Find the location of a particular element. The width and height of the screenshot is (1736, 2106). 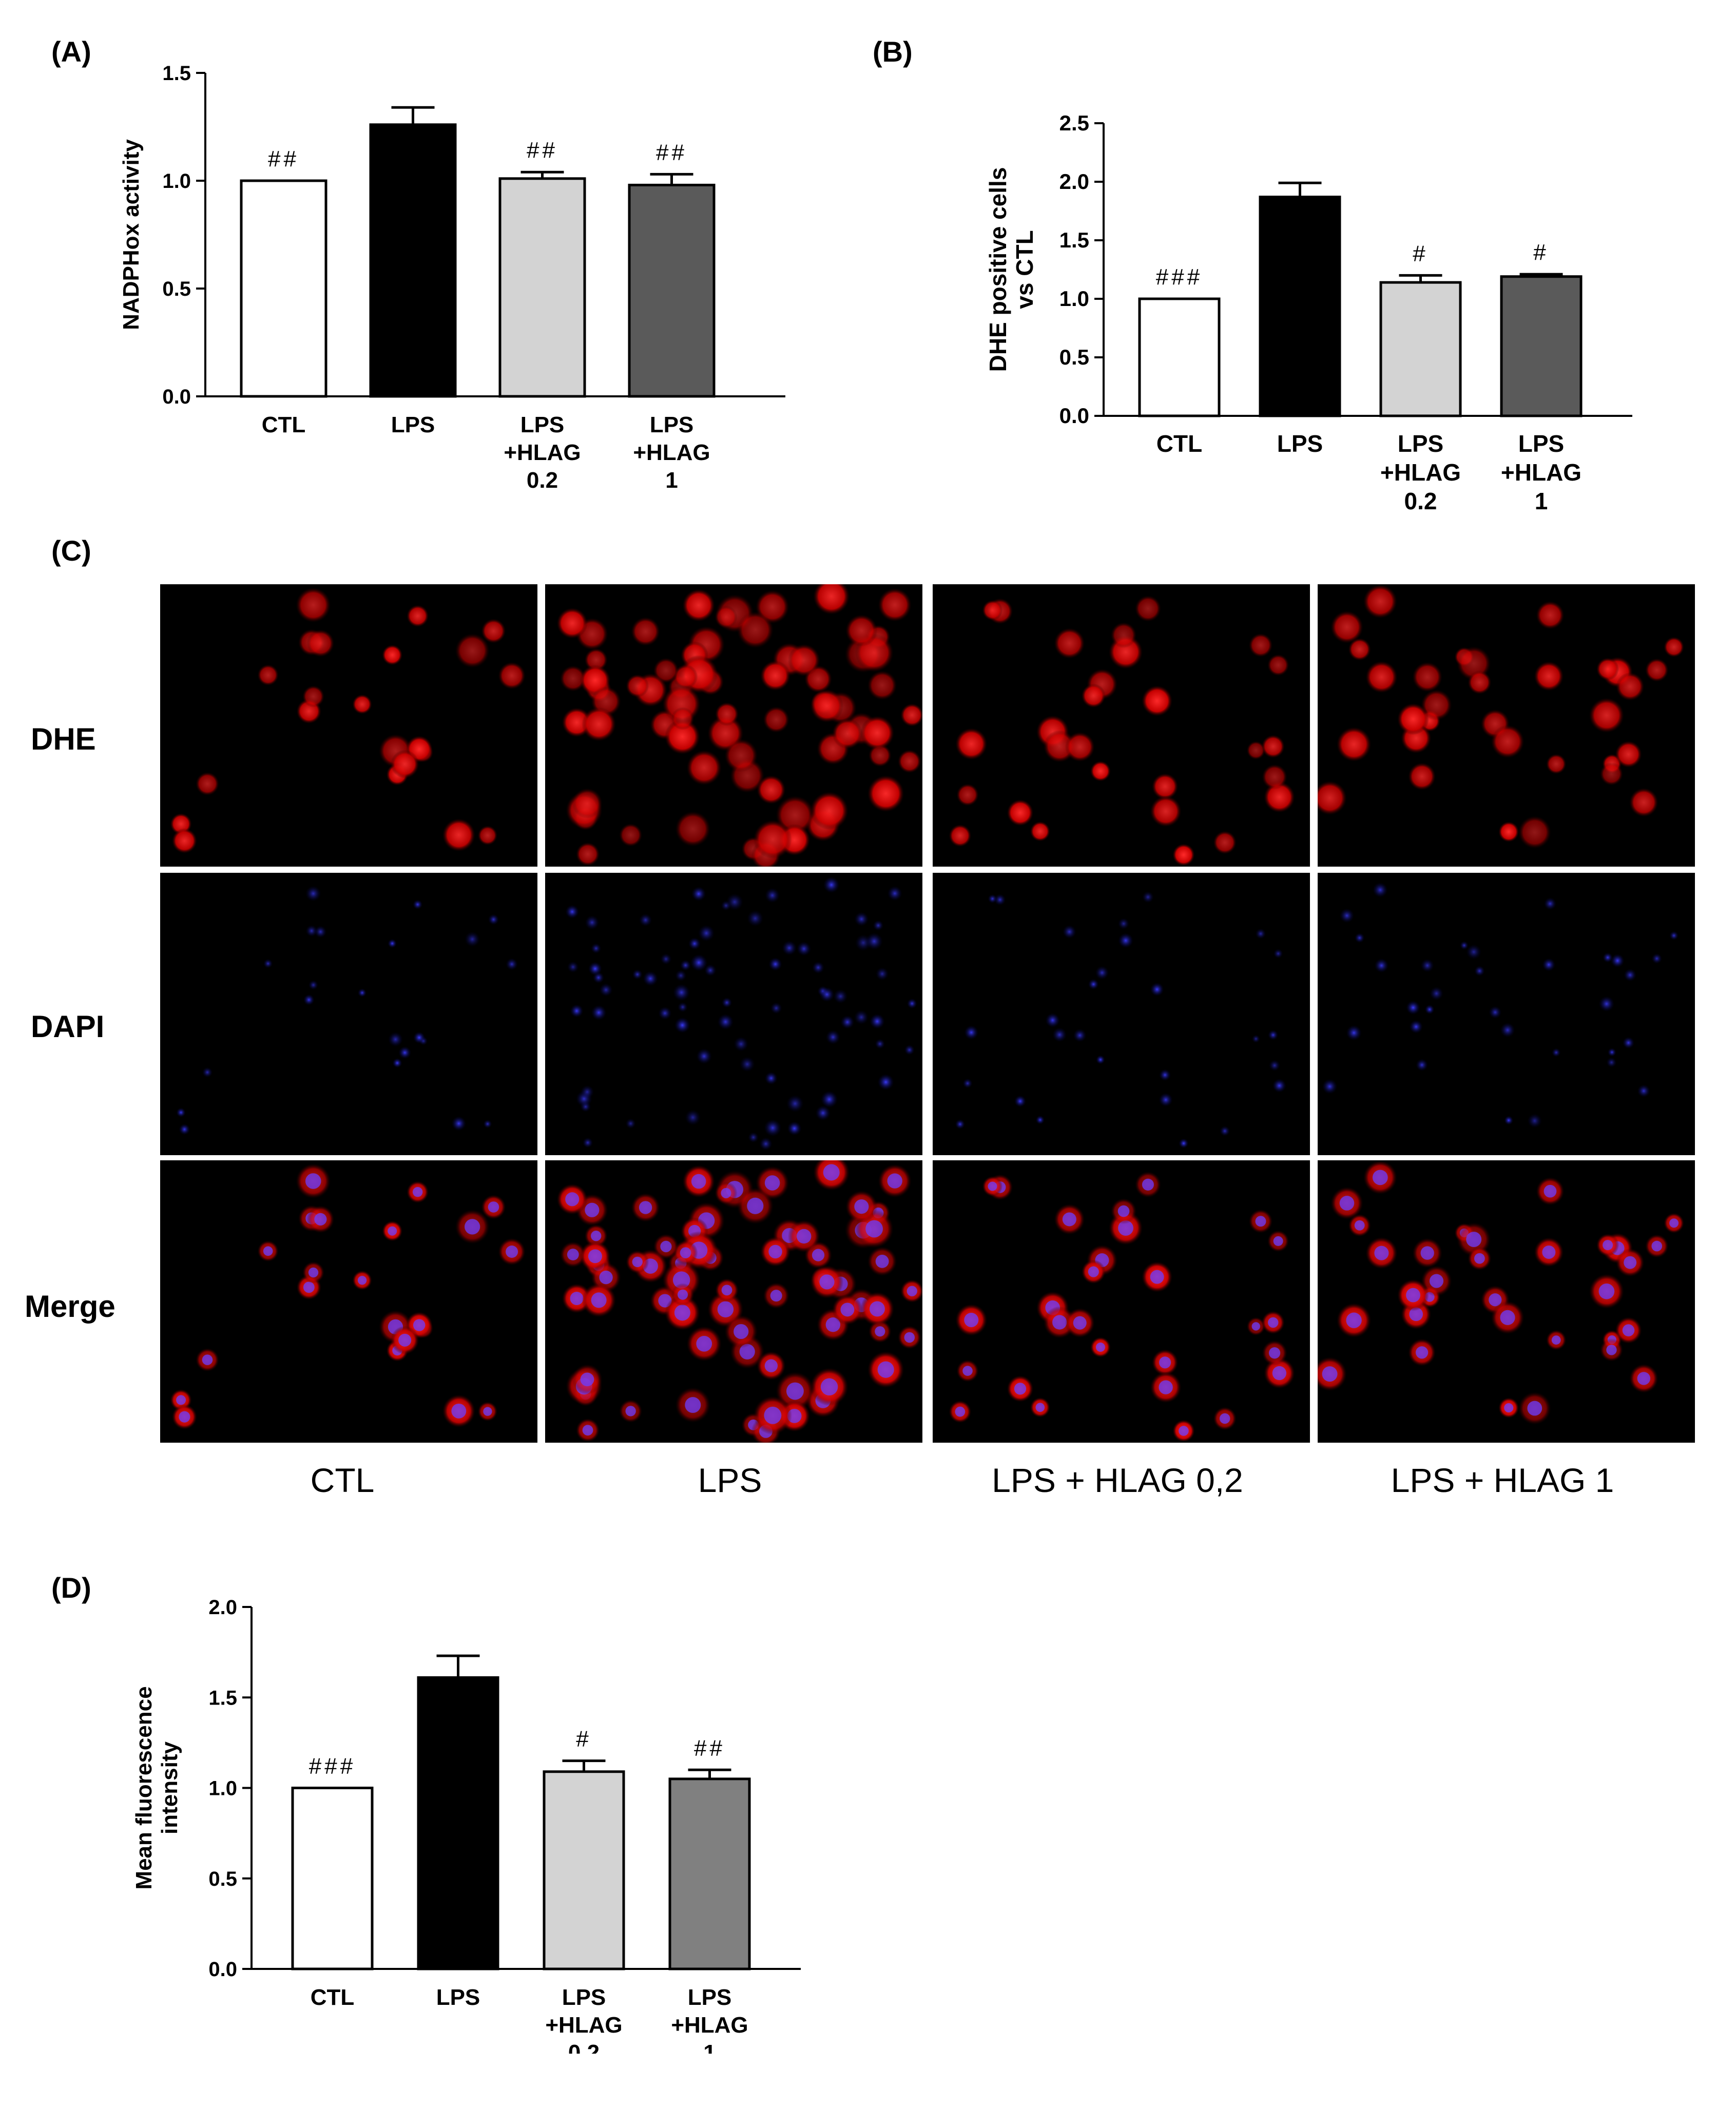

micro-cells is located at coordinates (1122, 1306).